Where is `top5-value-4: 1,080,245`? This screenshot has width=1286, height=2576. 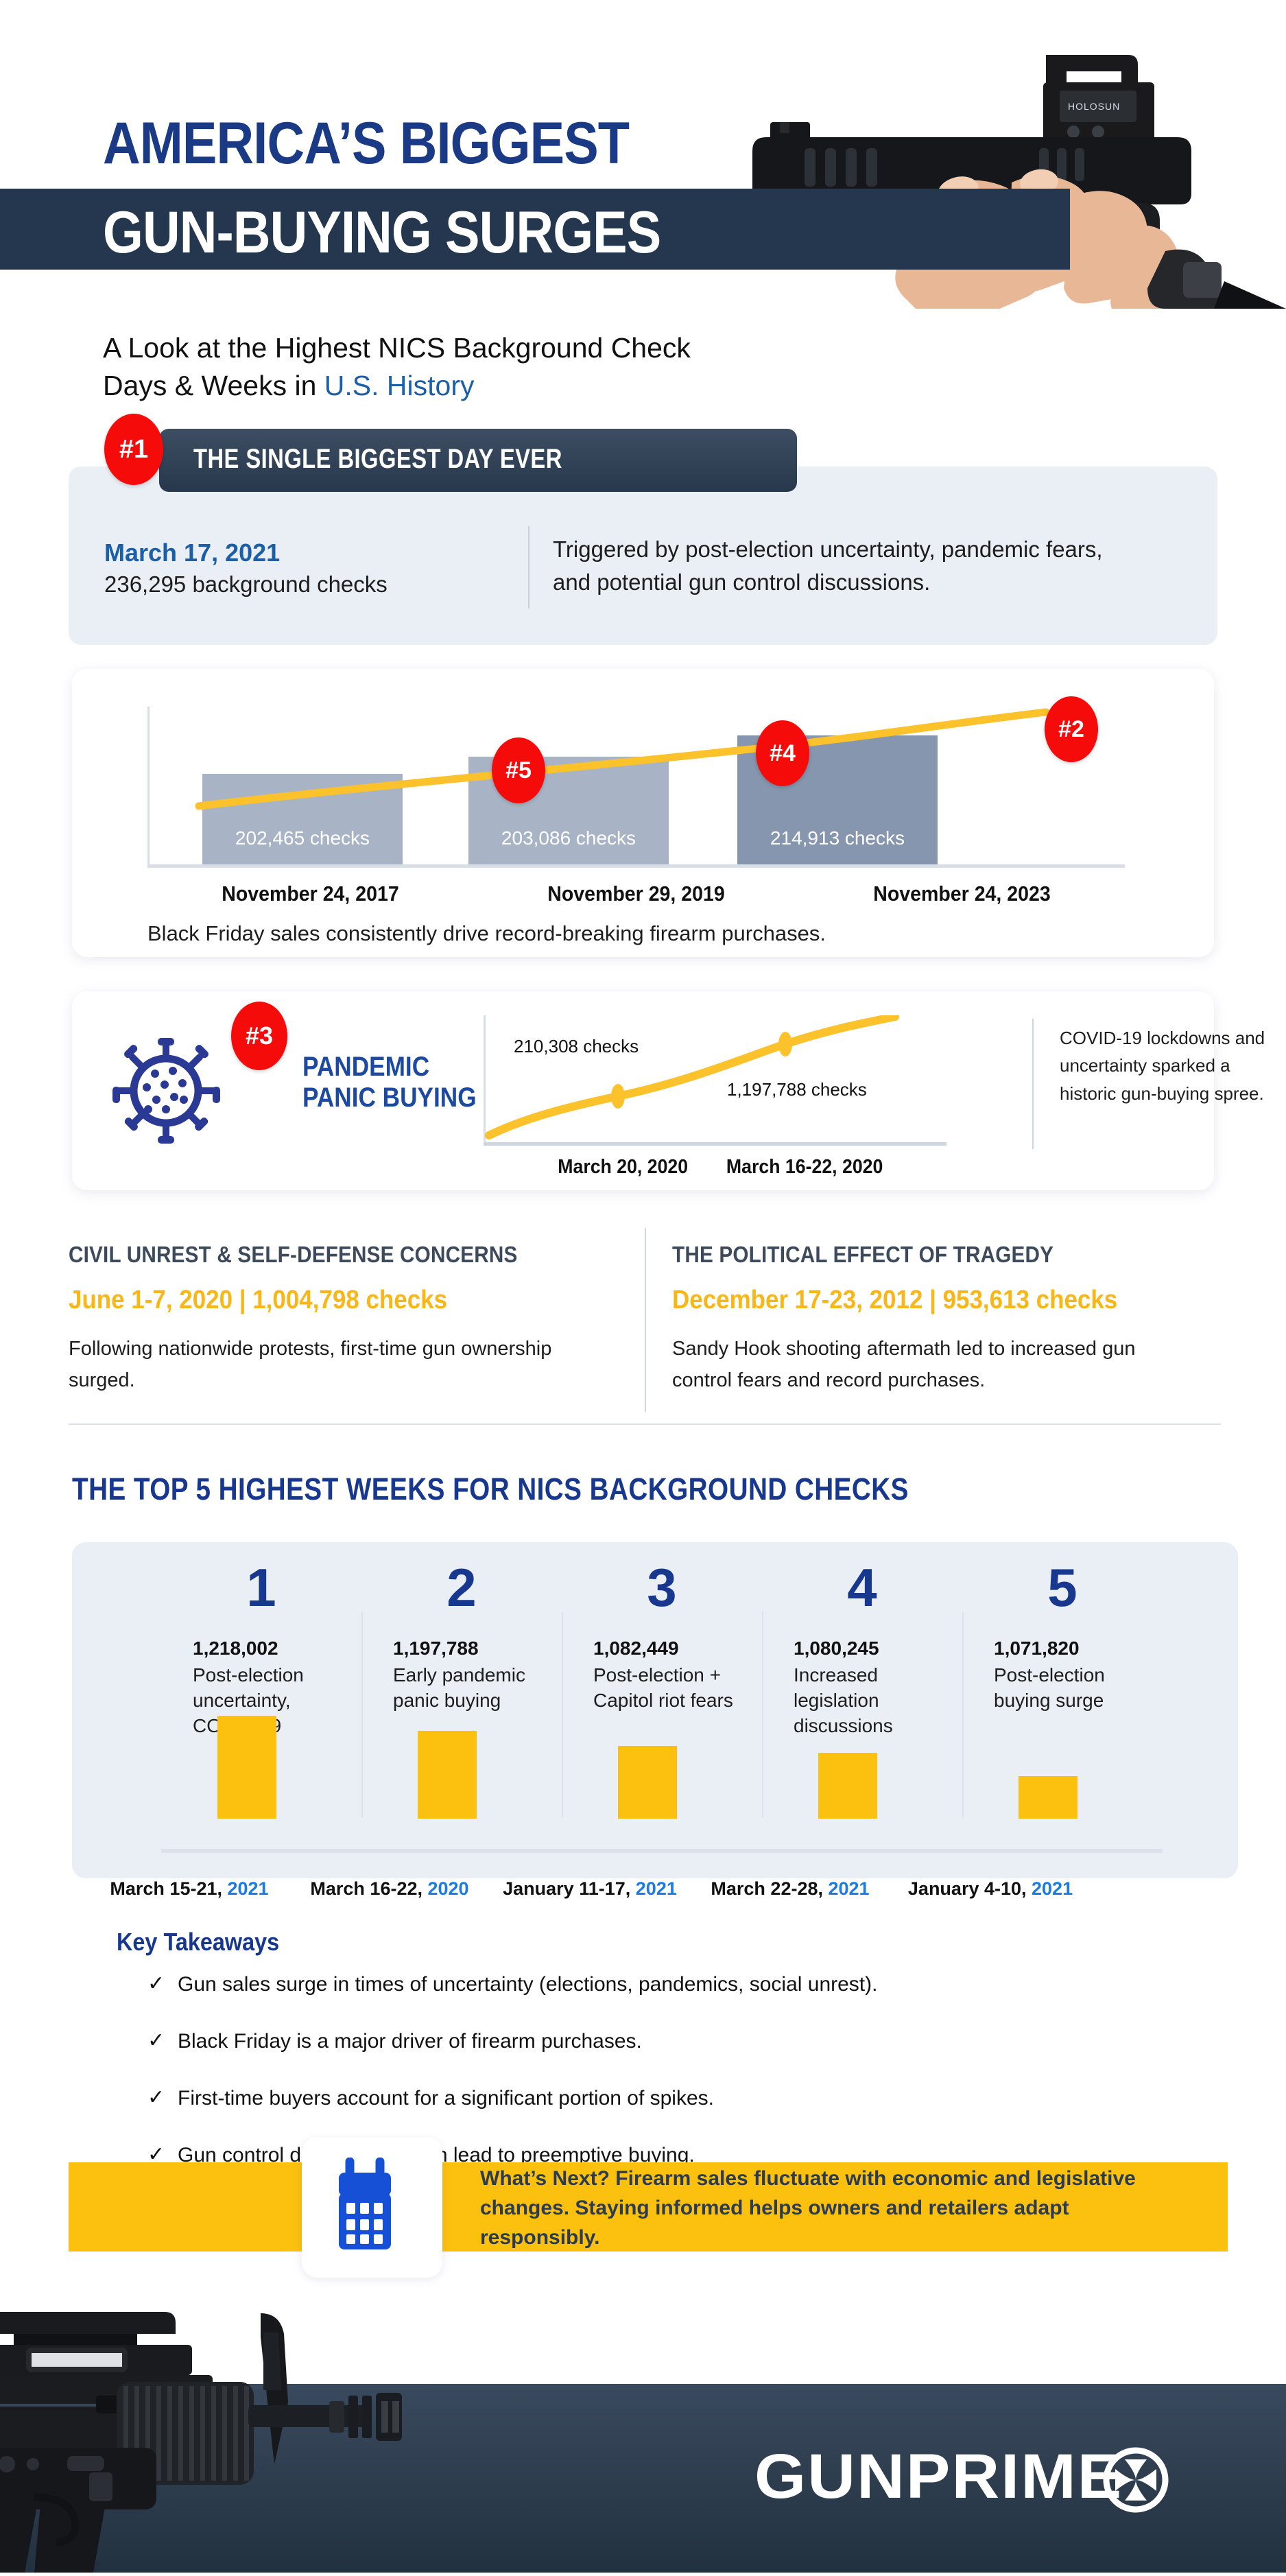 top5-value-4: 1,080,245 is located at coordinates (836, 1648).